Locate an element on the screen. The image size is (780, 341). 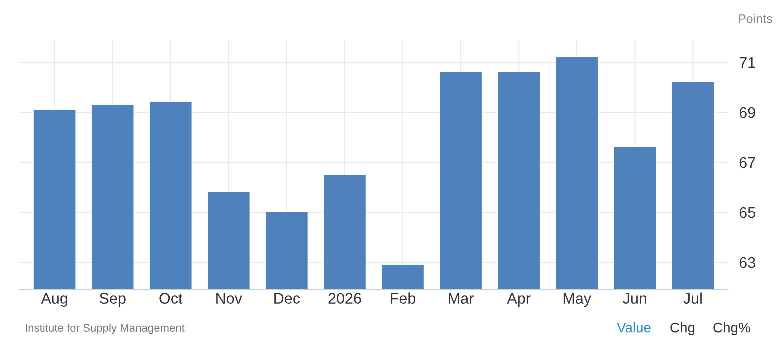
x-tick-label: Nov is located at coordinates (229, 298).